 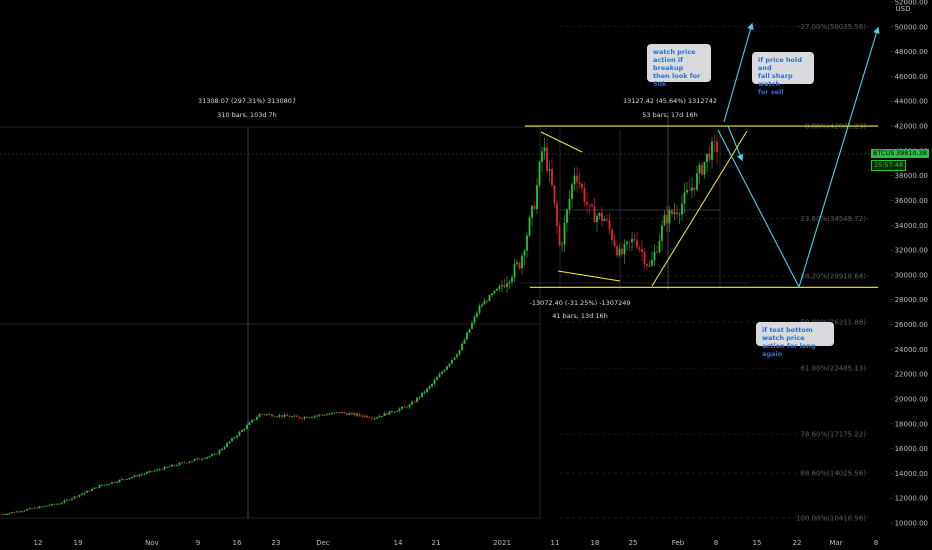 I want to click on y-tick-label: 28000.00, so click(x=911, y=300).